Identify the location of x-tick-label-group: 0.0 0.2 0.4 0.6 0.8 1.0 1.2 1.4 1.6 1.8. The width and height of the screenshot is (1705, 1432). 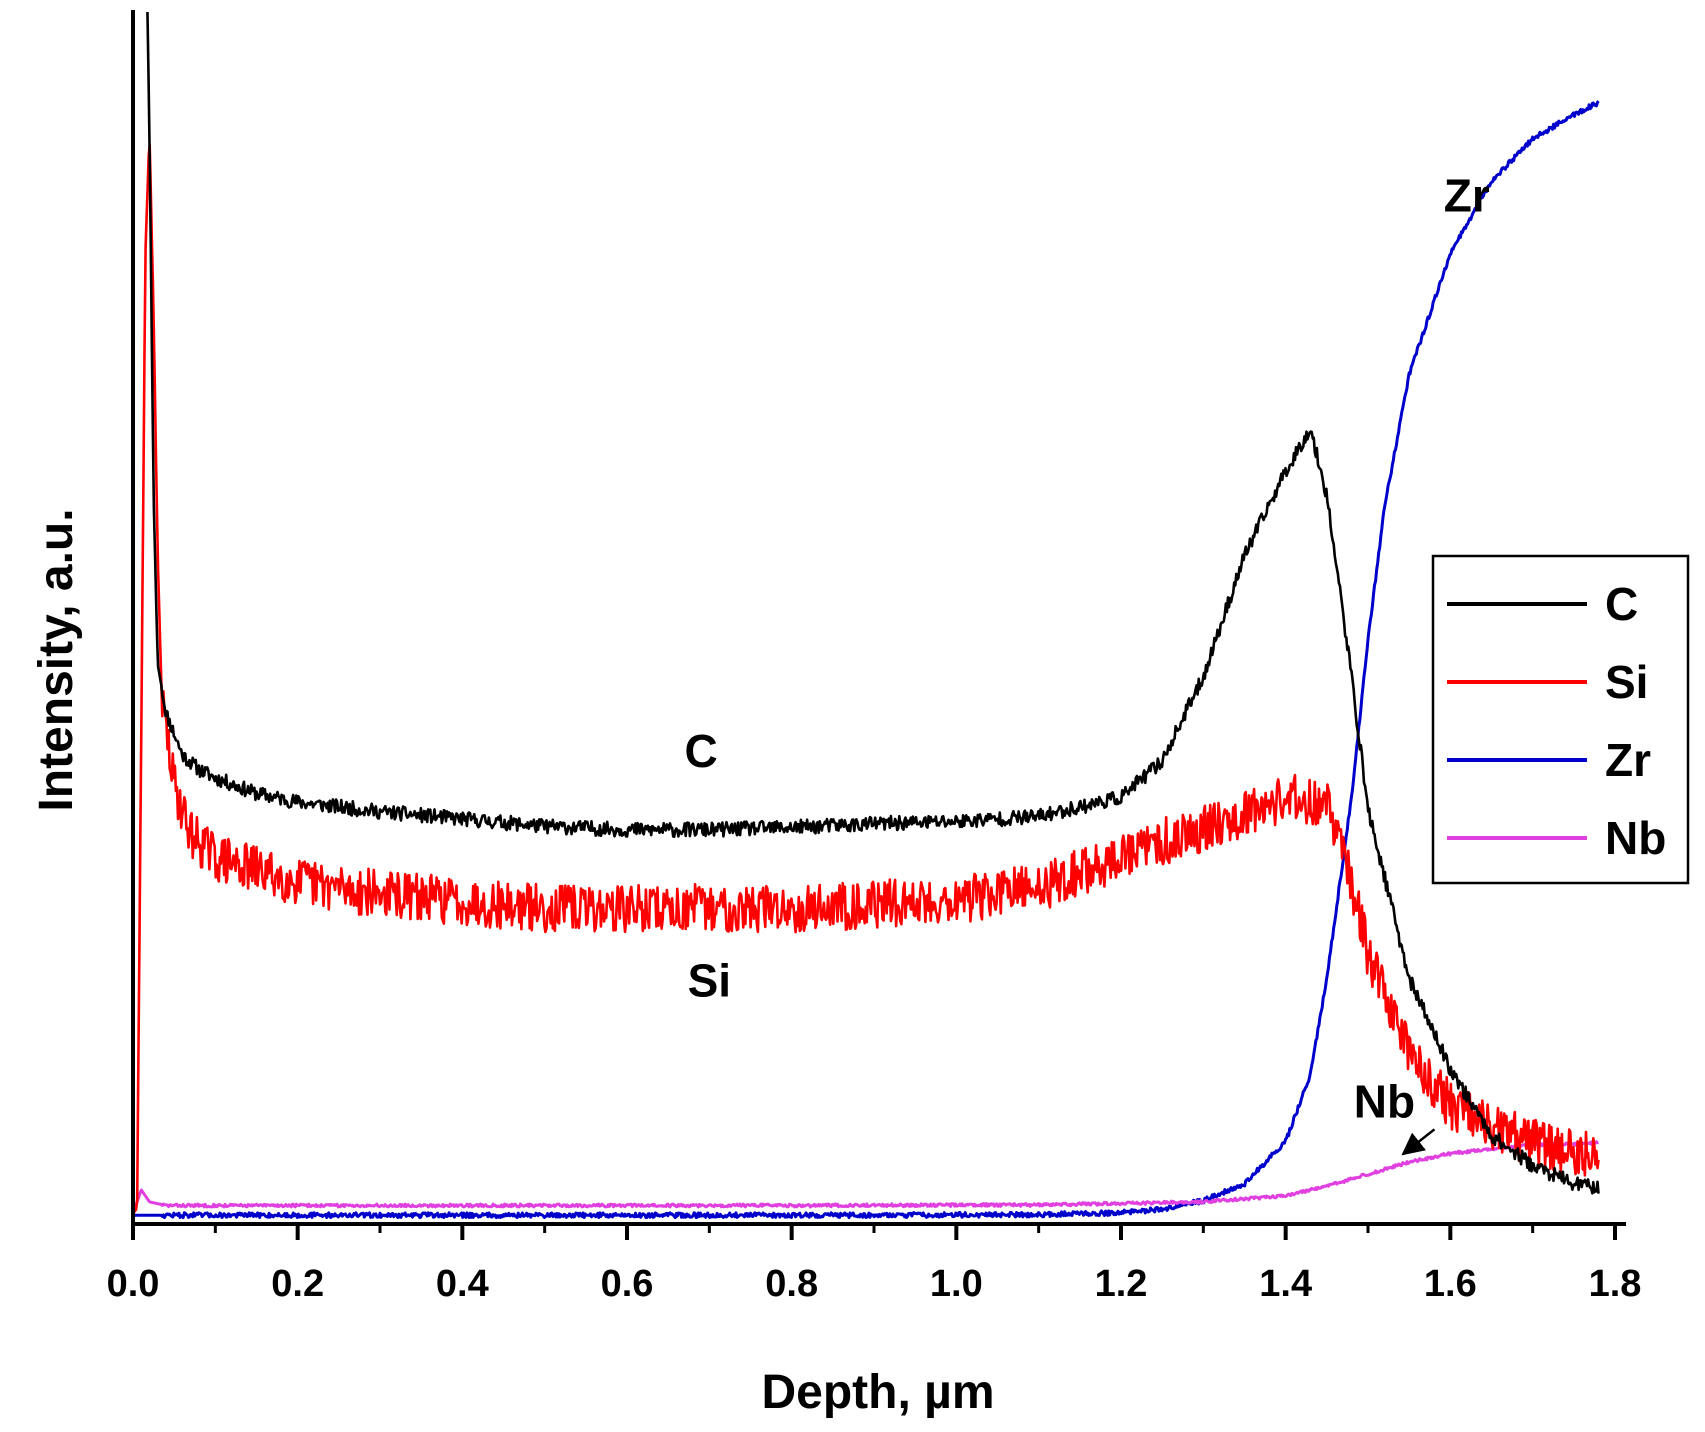
(874, 1284).